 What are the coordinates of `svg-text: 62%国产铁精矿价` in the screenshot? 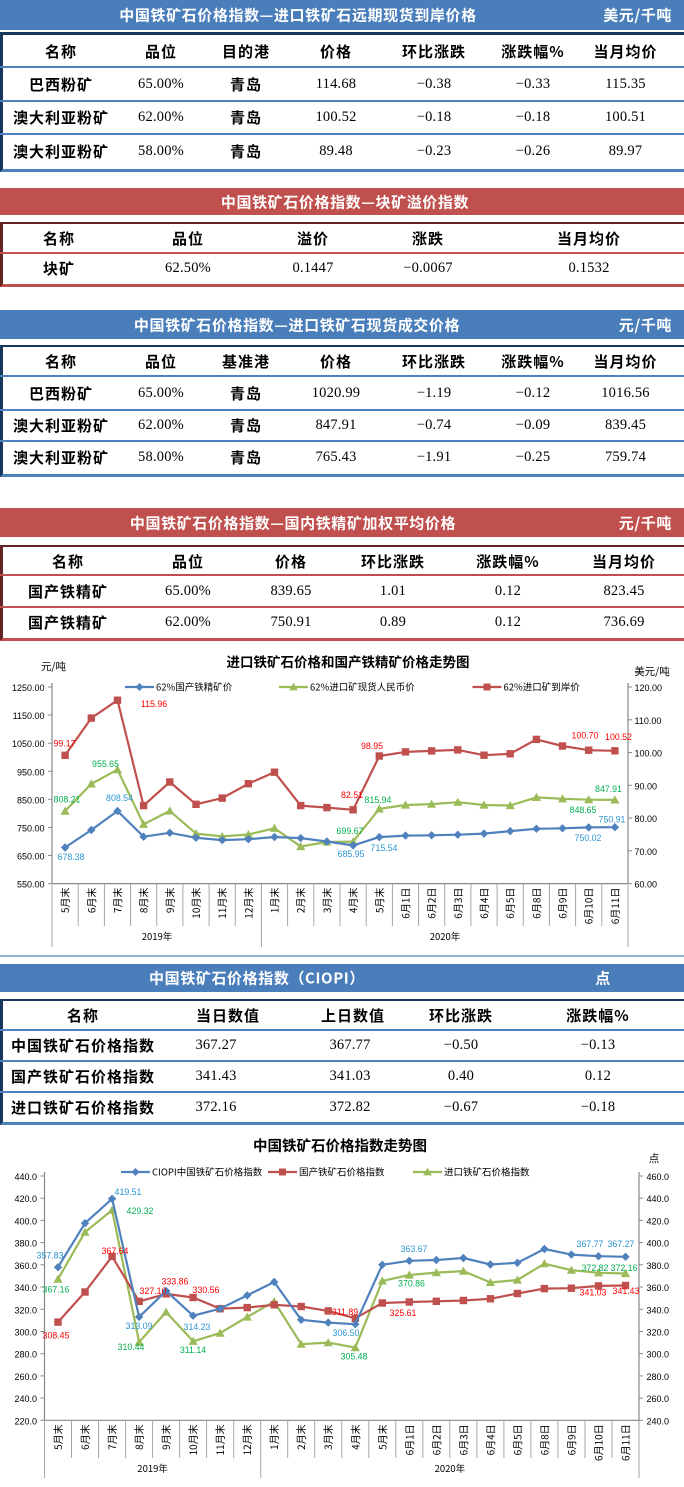 It's located at (194, 687).